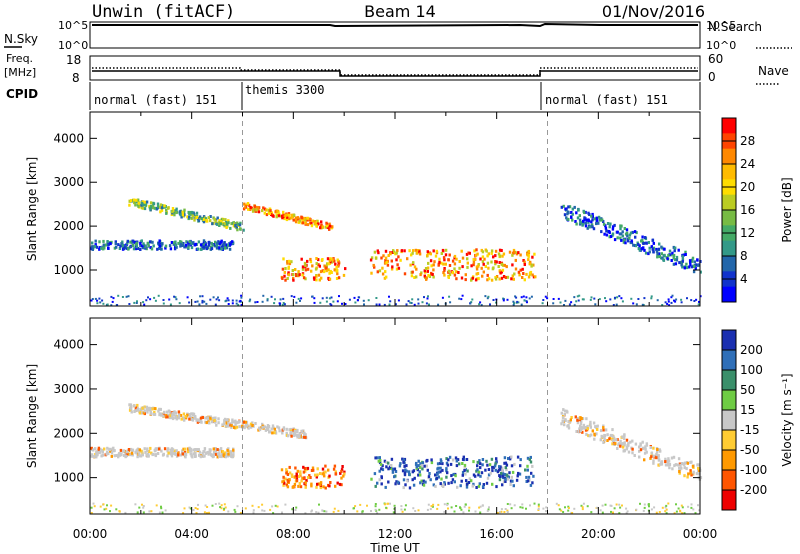 The width and height of the screenshot is (800, 554). Describe the element at coordinates (73, 60) in the screenshot. I see `freq-tick-high: 18` at that location.